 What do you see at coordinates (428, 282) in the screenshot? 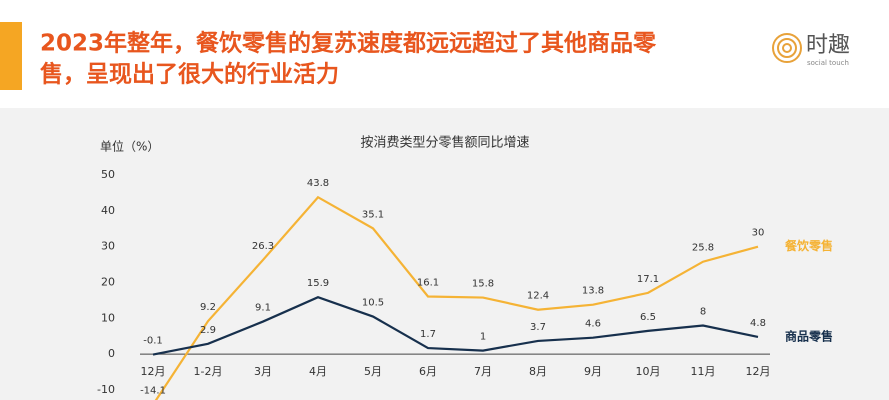
I see `data-label: 16.1` at bounding box center [428, 282].